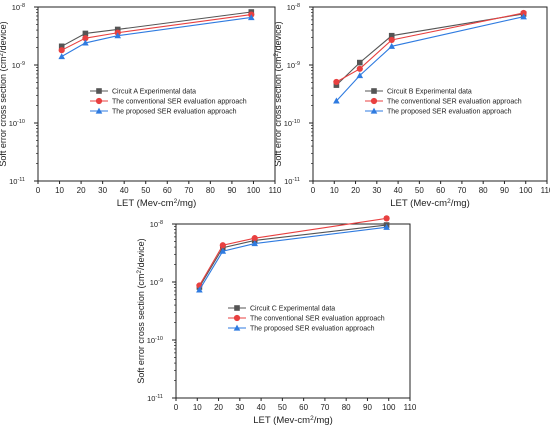 The height and width of the screenshot is (428, 550). What do you see at coordinates (312, 329) in the screenshot?
I see `legend-label: The proposed SER evaluation approach` at bounding box center [312, 329].